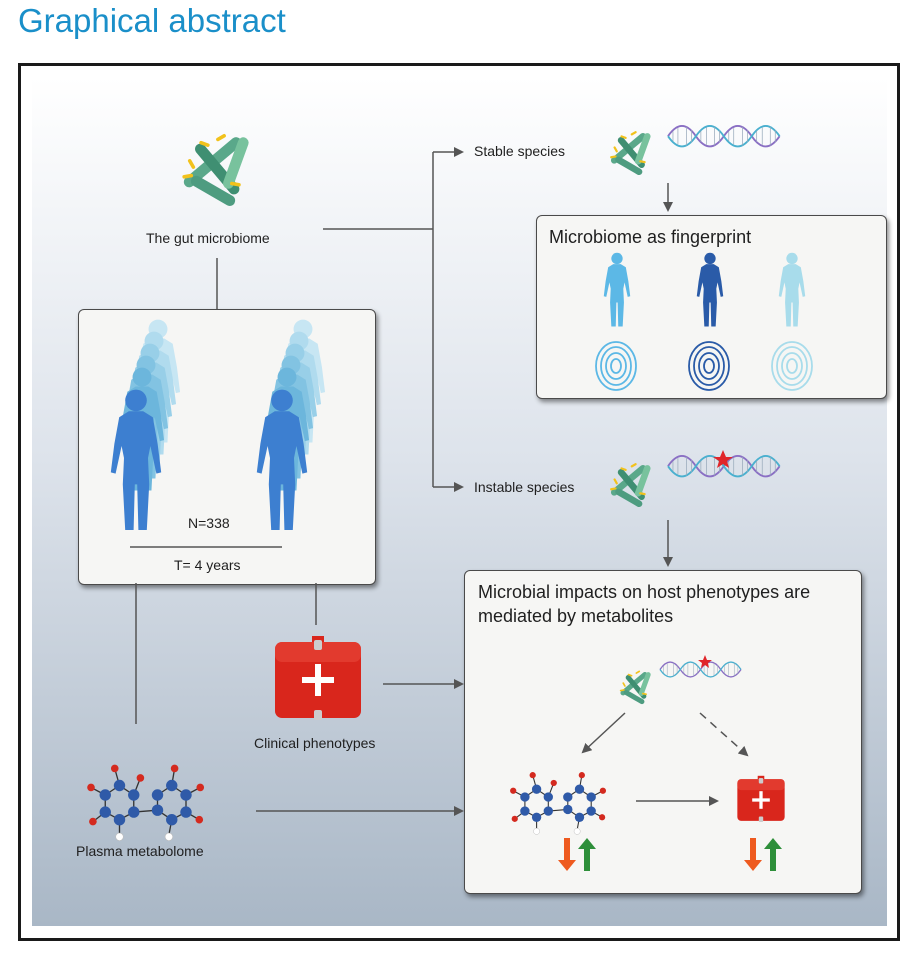 Image resolution: width=909 pixels, height=954 pixels. I want to click on clinical-phenotypes-label: Clinical phenotypes, so click(315, 743).